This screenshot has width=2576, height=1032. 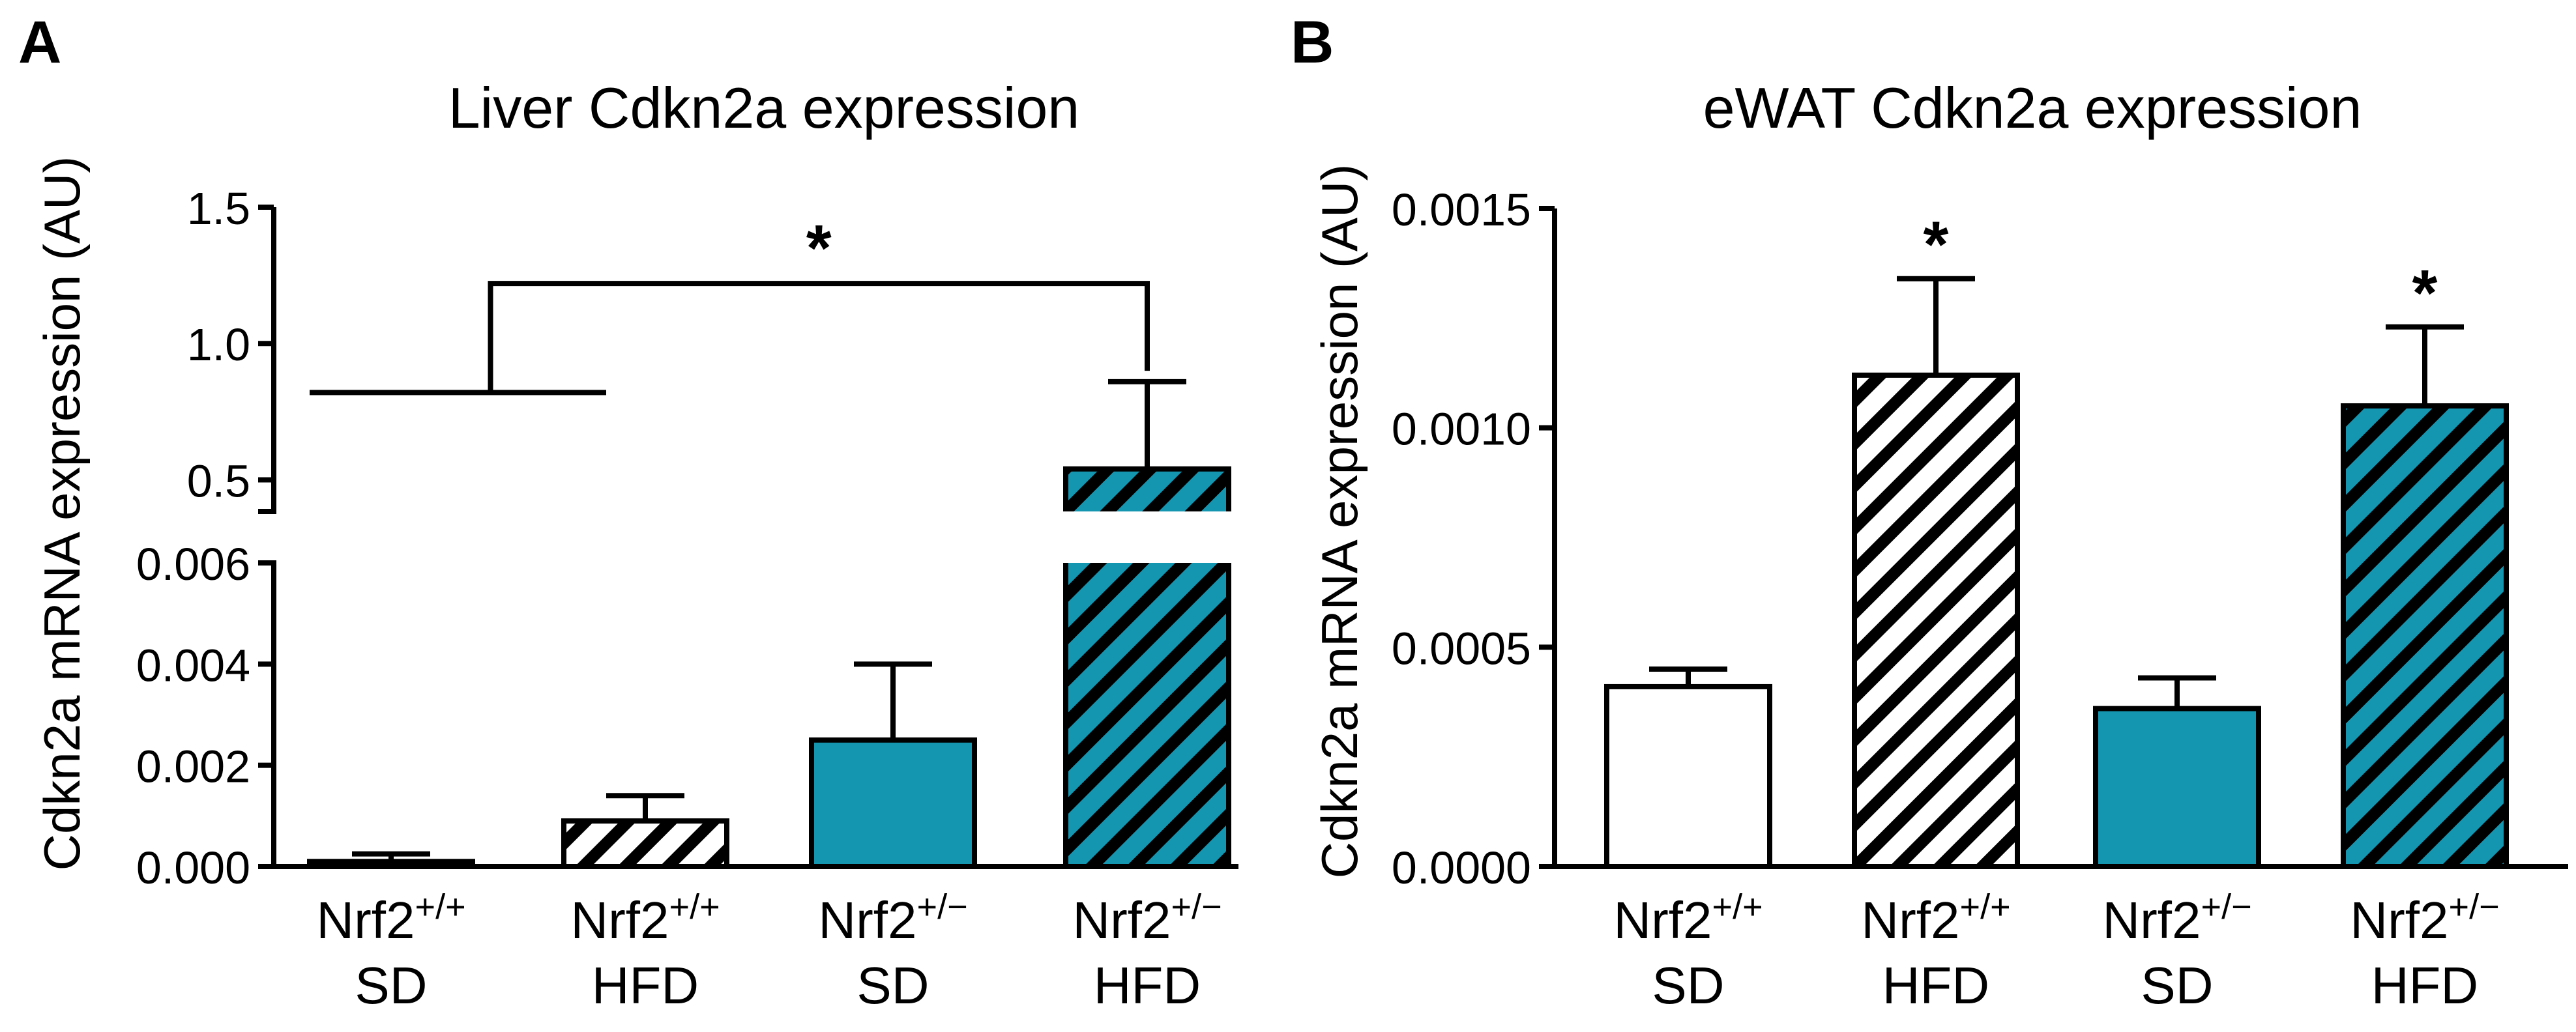 I want to click on annotations: *, so click(x=730, y=303).